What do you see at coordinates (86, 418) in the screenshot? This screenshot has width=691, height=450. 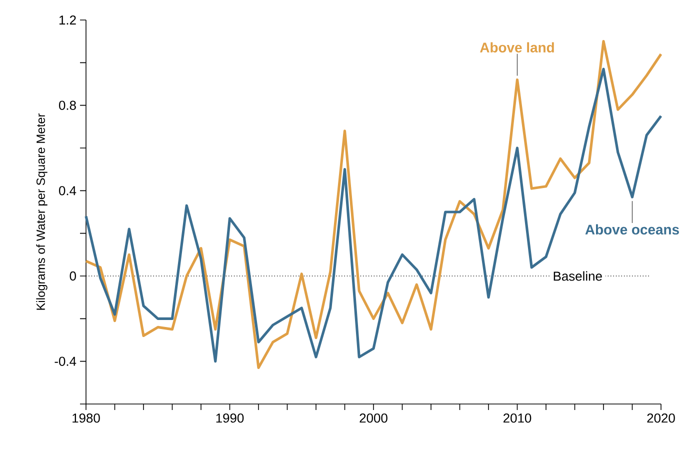 I see `x-tick-label: 1980` at bounding box center [86, 418].